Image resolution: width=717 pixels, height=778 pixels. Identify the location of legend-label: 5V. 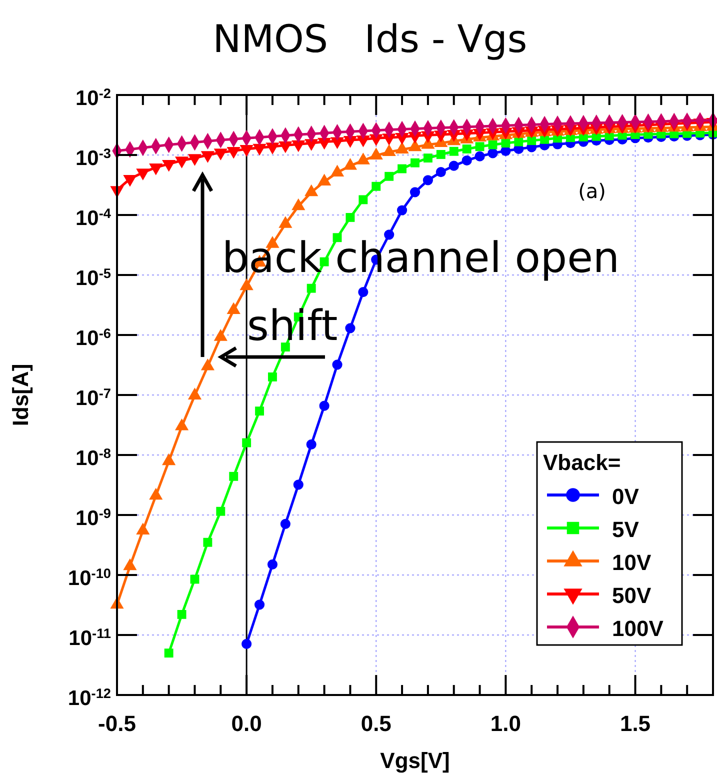
(626, 529).